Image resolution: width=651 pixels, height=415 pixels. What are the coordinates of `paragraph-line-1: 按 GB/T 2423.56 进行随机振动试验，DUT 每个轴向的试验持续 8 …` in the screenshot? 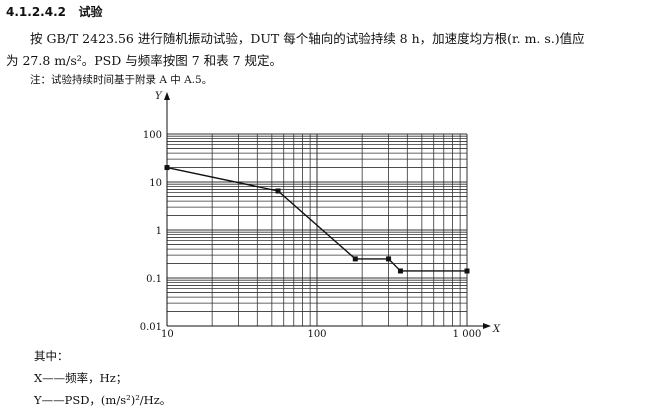 It's located at (307, 38).